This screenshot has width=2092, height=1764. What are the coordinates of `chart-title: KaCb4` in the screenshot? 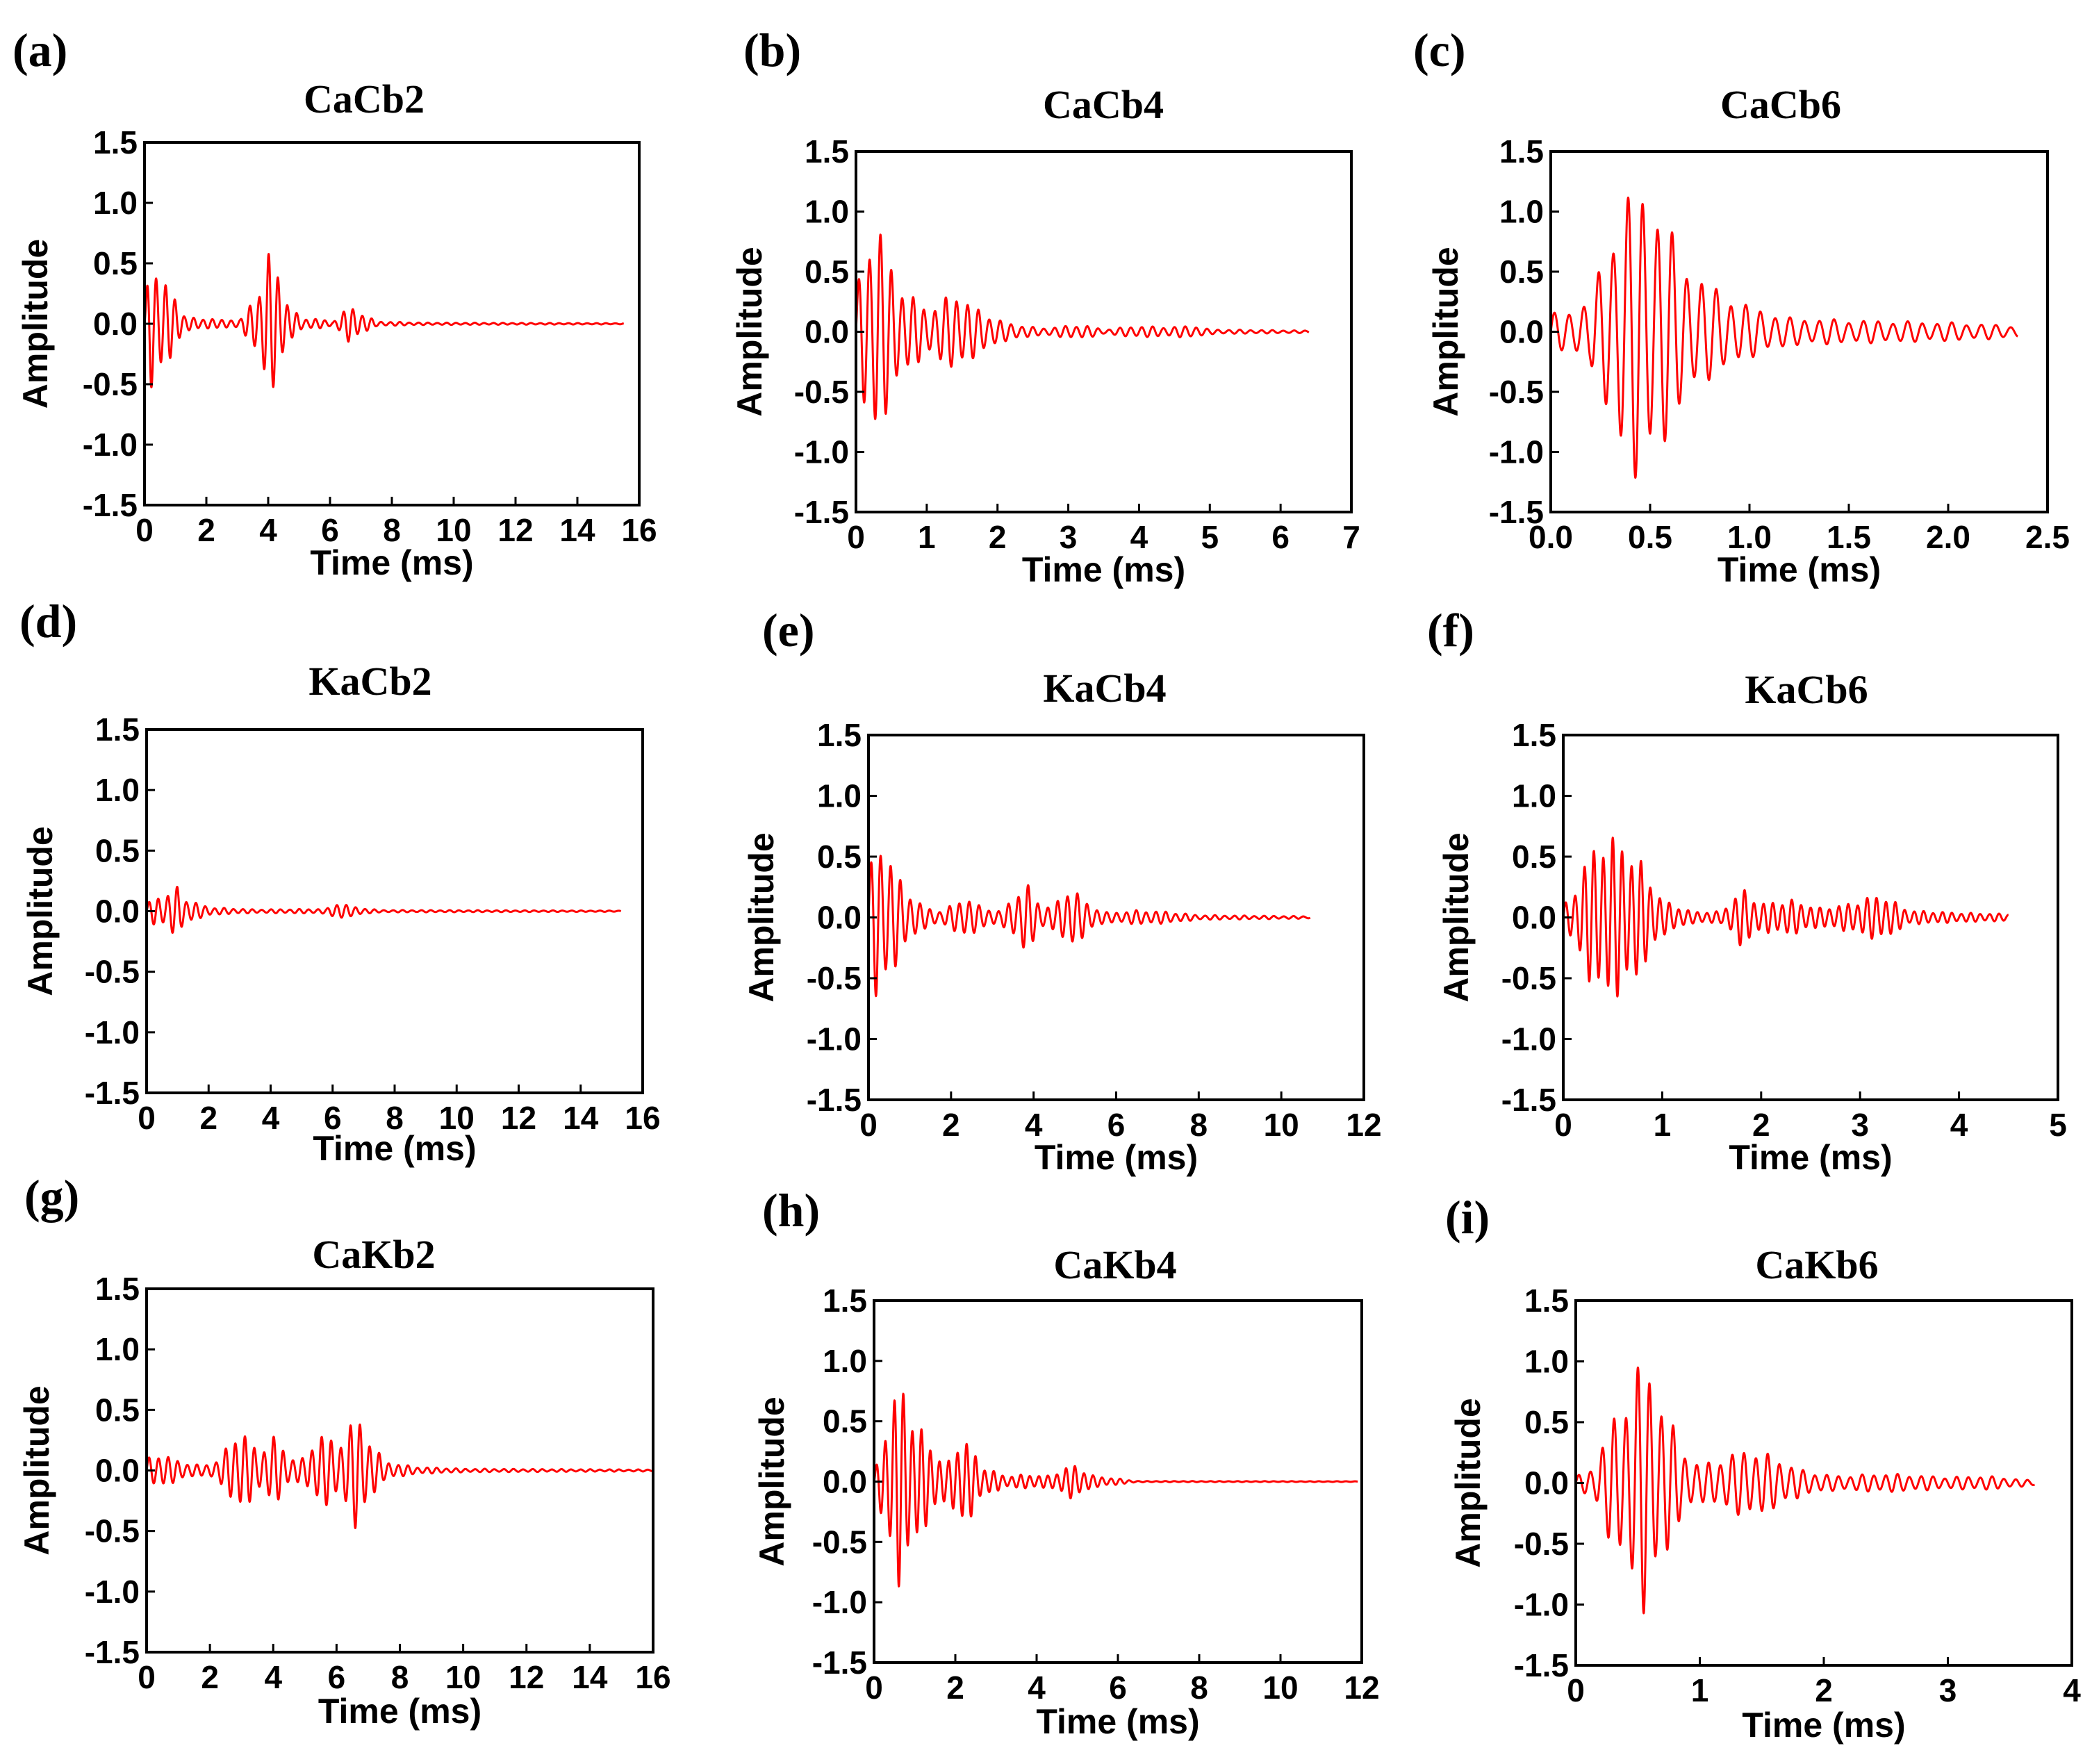 It's located at (1104, 688).